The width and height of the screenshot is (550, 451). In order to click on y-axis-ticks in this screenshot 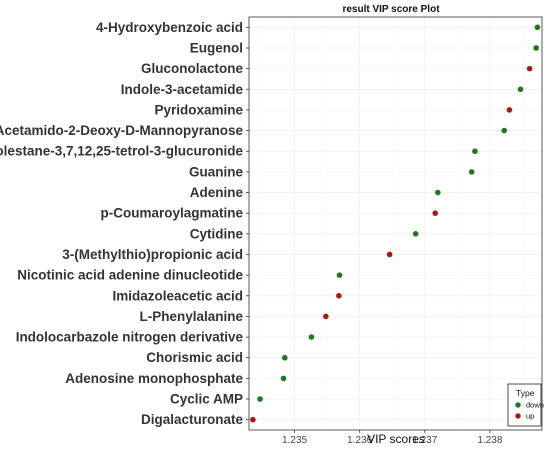, I will do `click(247, 223)`.